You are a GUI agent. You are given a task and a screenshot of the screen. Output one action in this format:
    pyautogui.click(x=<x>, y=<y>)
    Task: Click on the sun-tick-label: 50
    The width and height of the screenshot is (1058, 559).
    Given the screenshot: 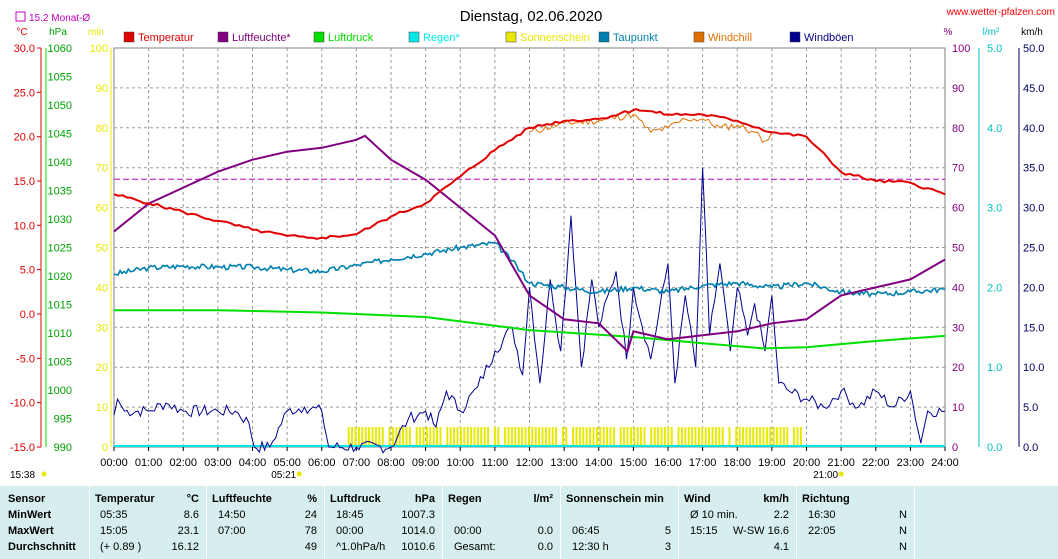 What is the action you would take?
    pyautogui.click(x=102, y=249)
    